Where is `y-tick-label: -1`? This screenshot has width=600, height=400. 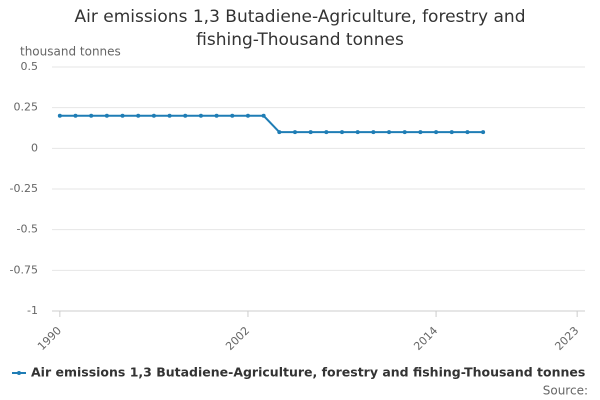
y-tick-label: -1 is located at coordinates (32, 310).